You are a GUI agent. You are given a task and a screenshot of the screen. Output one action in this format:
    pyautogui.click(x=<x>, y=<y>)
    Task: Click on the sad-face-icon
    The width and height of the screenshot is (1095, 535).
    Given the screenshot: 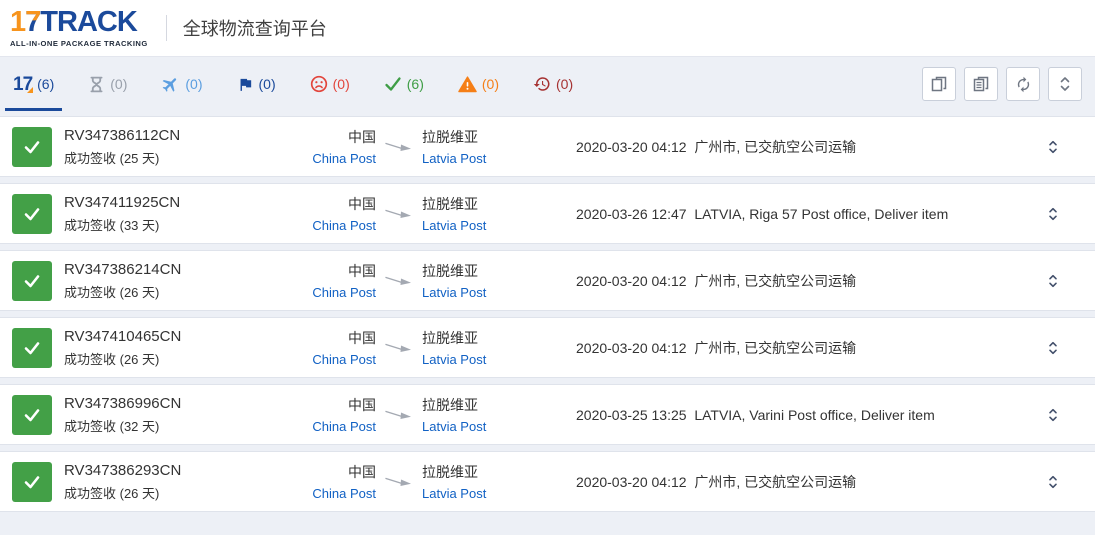 What is the action you would take?
    pyautogui.click(x=319, y=84)
    